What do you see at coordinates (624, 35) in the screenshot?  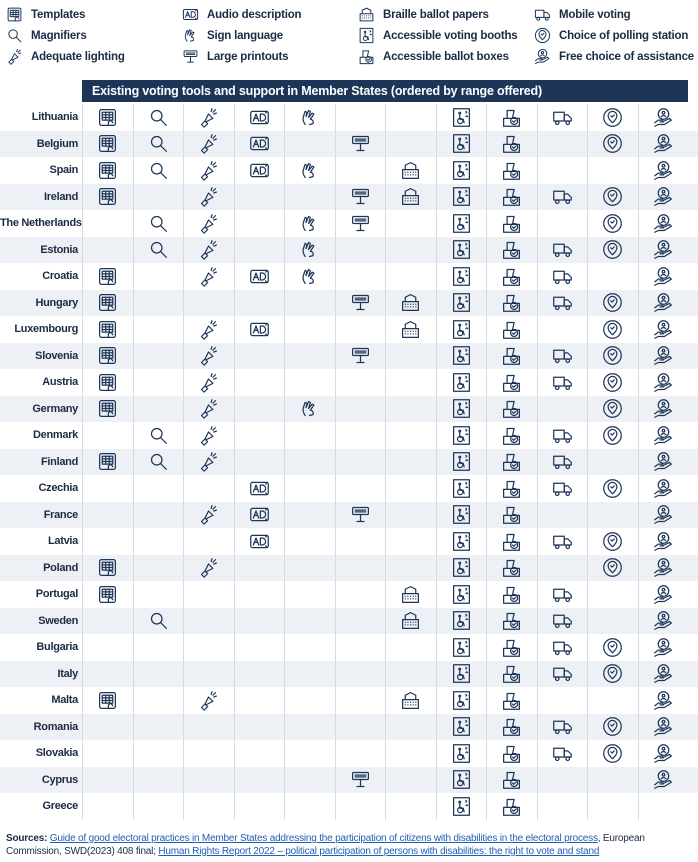 I see `legend-label: Choice of polling station` at bounding box center [624, 35].